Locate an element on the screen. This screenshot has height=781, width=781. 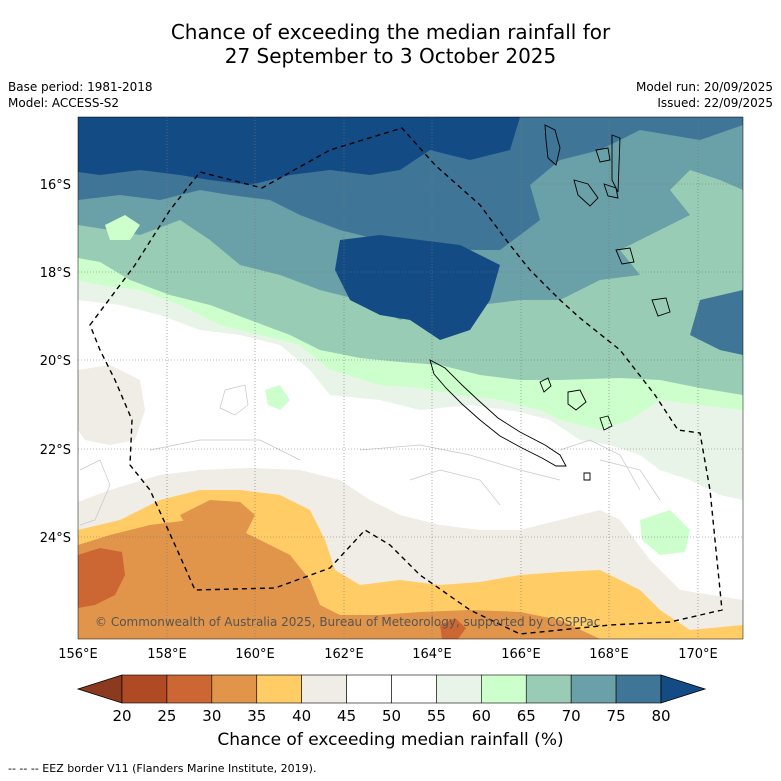
colorbar-tick-label: 80 is located at coordinates (660, 716).